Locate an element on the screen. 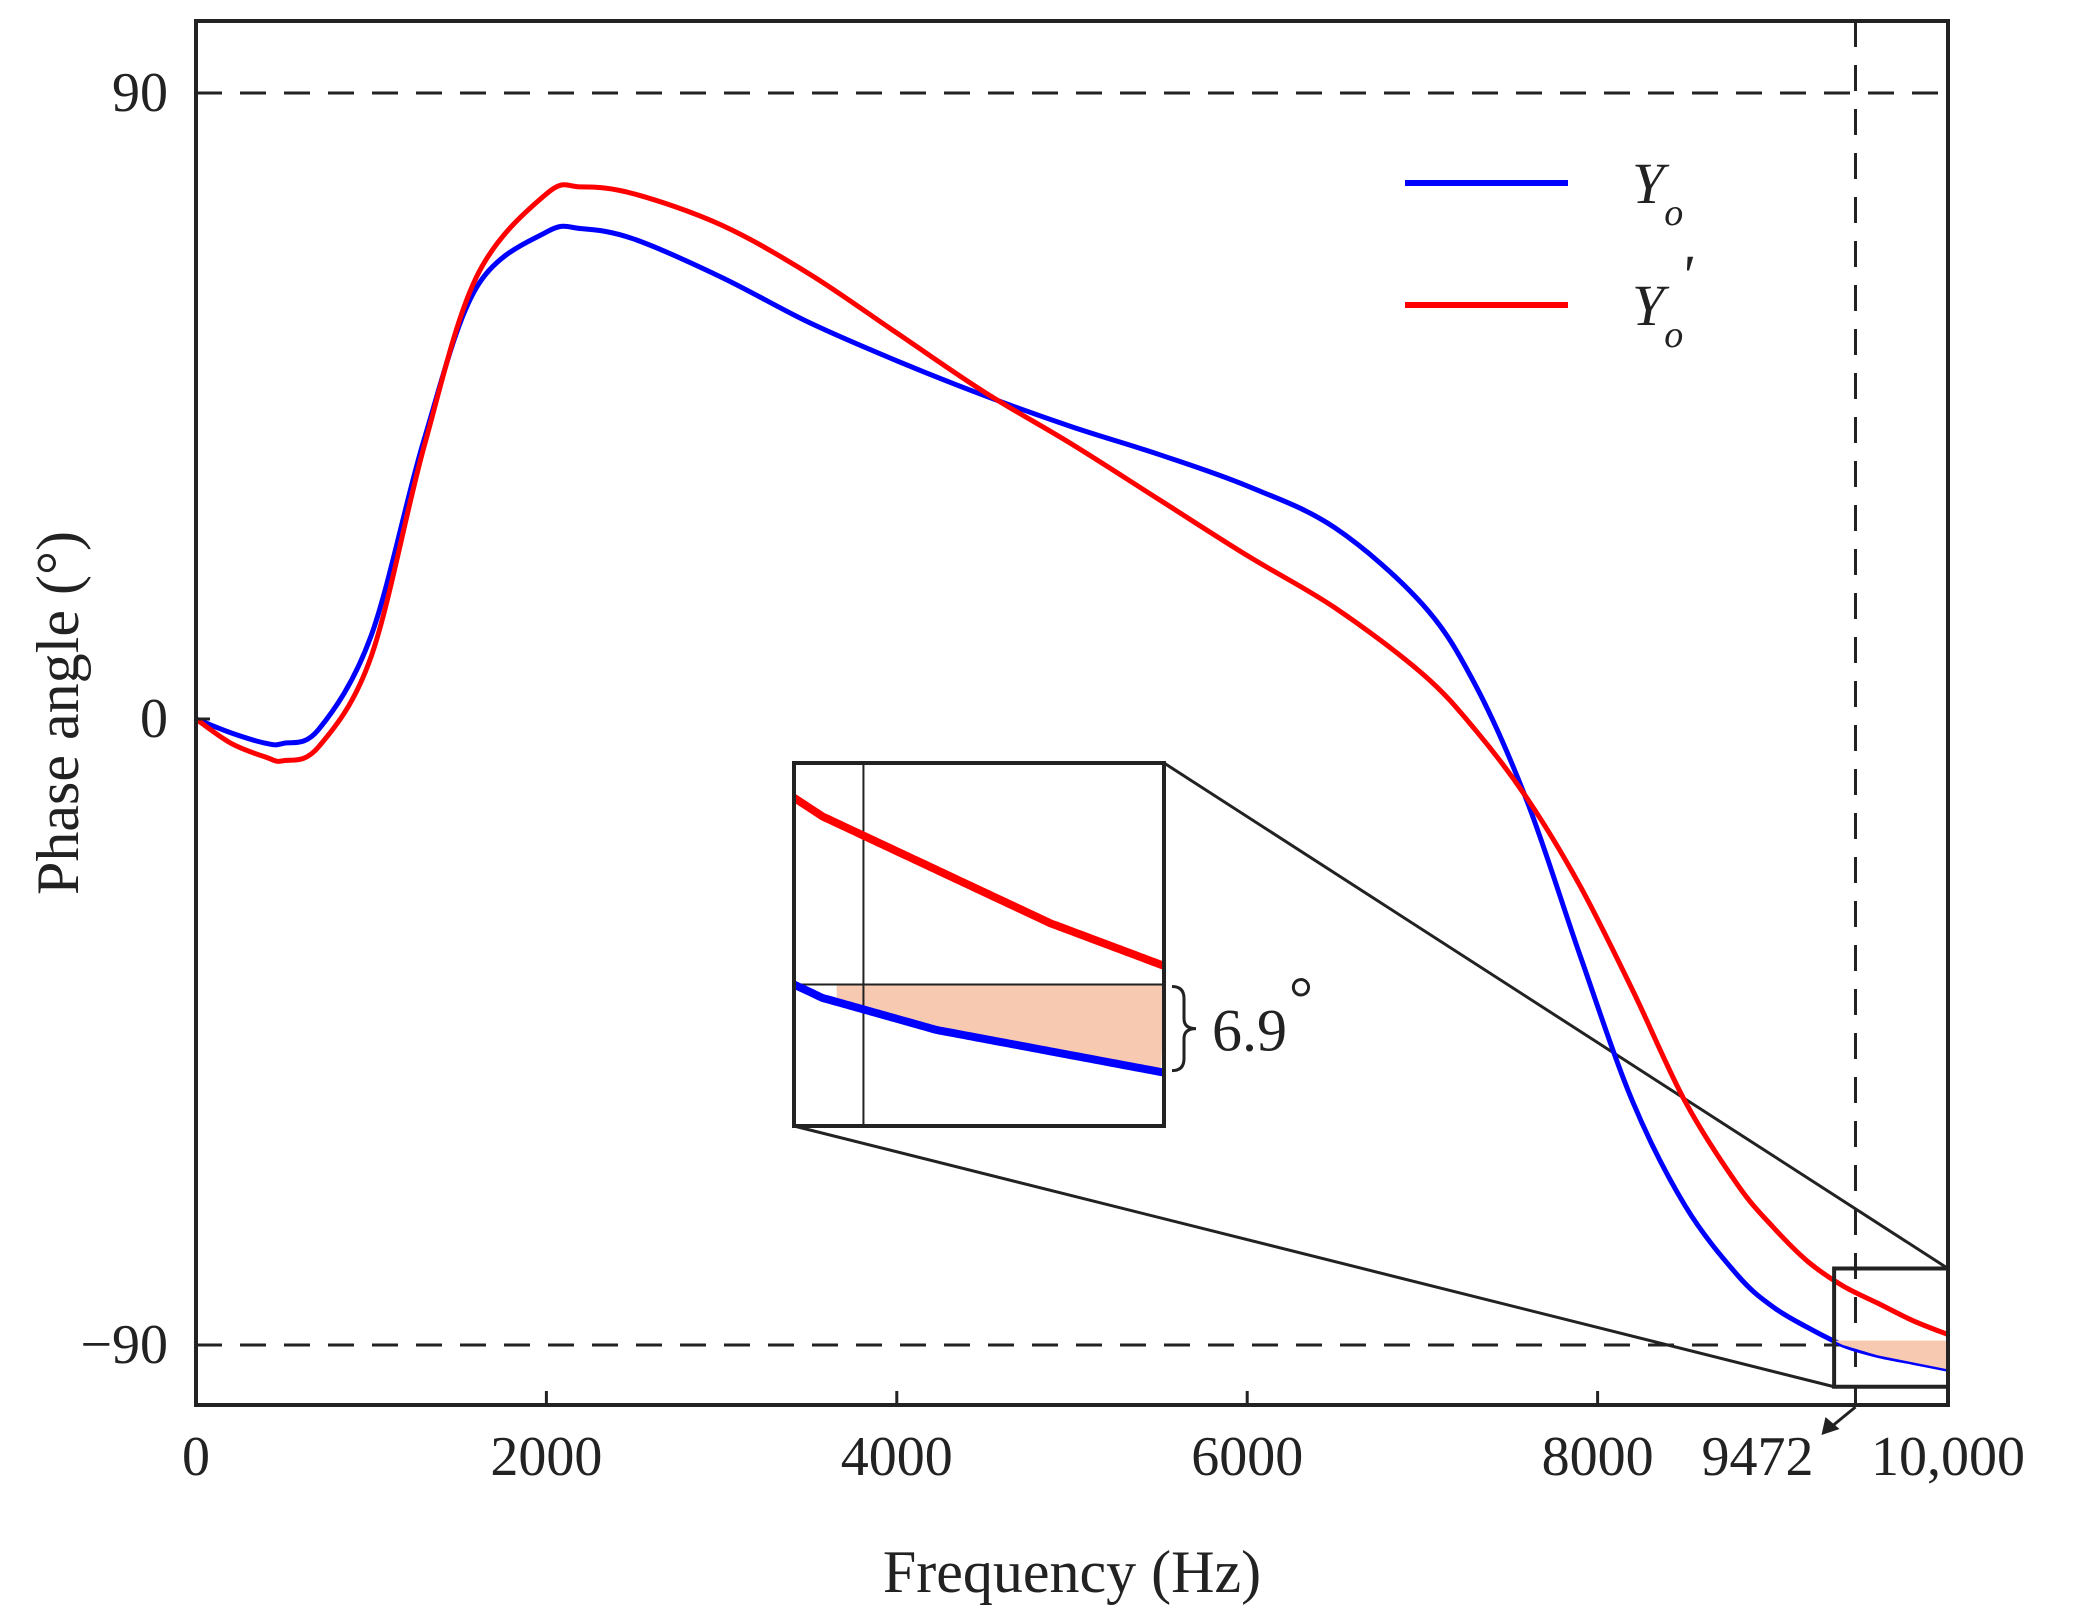 The height and width of the screenshot is (1614, 2073). inset-content is located at coordinates (979, 944).